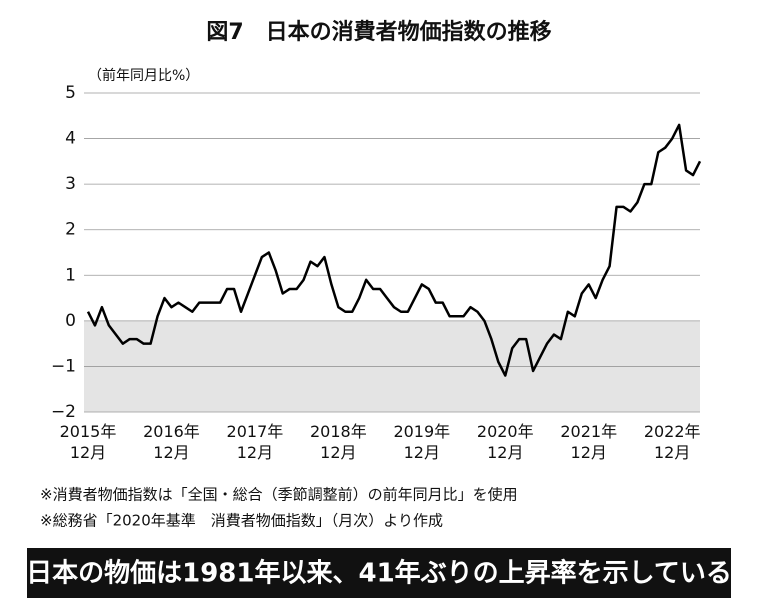 This screenshot has height=616, width=758. Describe the element at coordinates (378, 32) in the screenshot. I see `chart-title: 図7 日本の消費者物価指数の推移` at that location.